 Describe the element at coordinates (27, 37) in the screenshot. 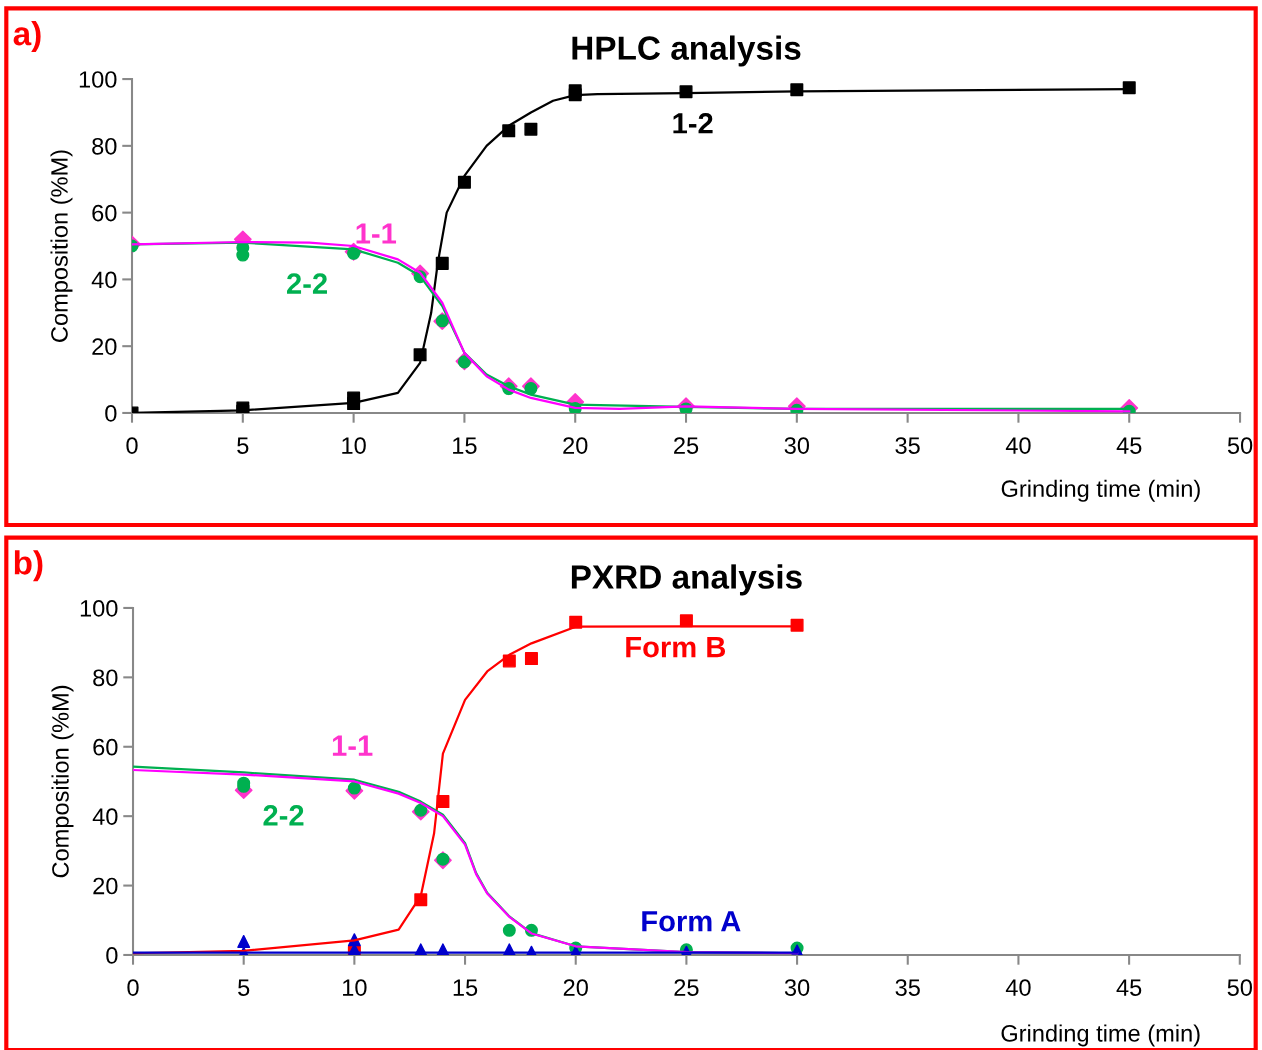

I see `text: a)` at that location.